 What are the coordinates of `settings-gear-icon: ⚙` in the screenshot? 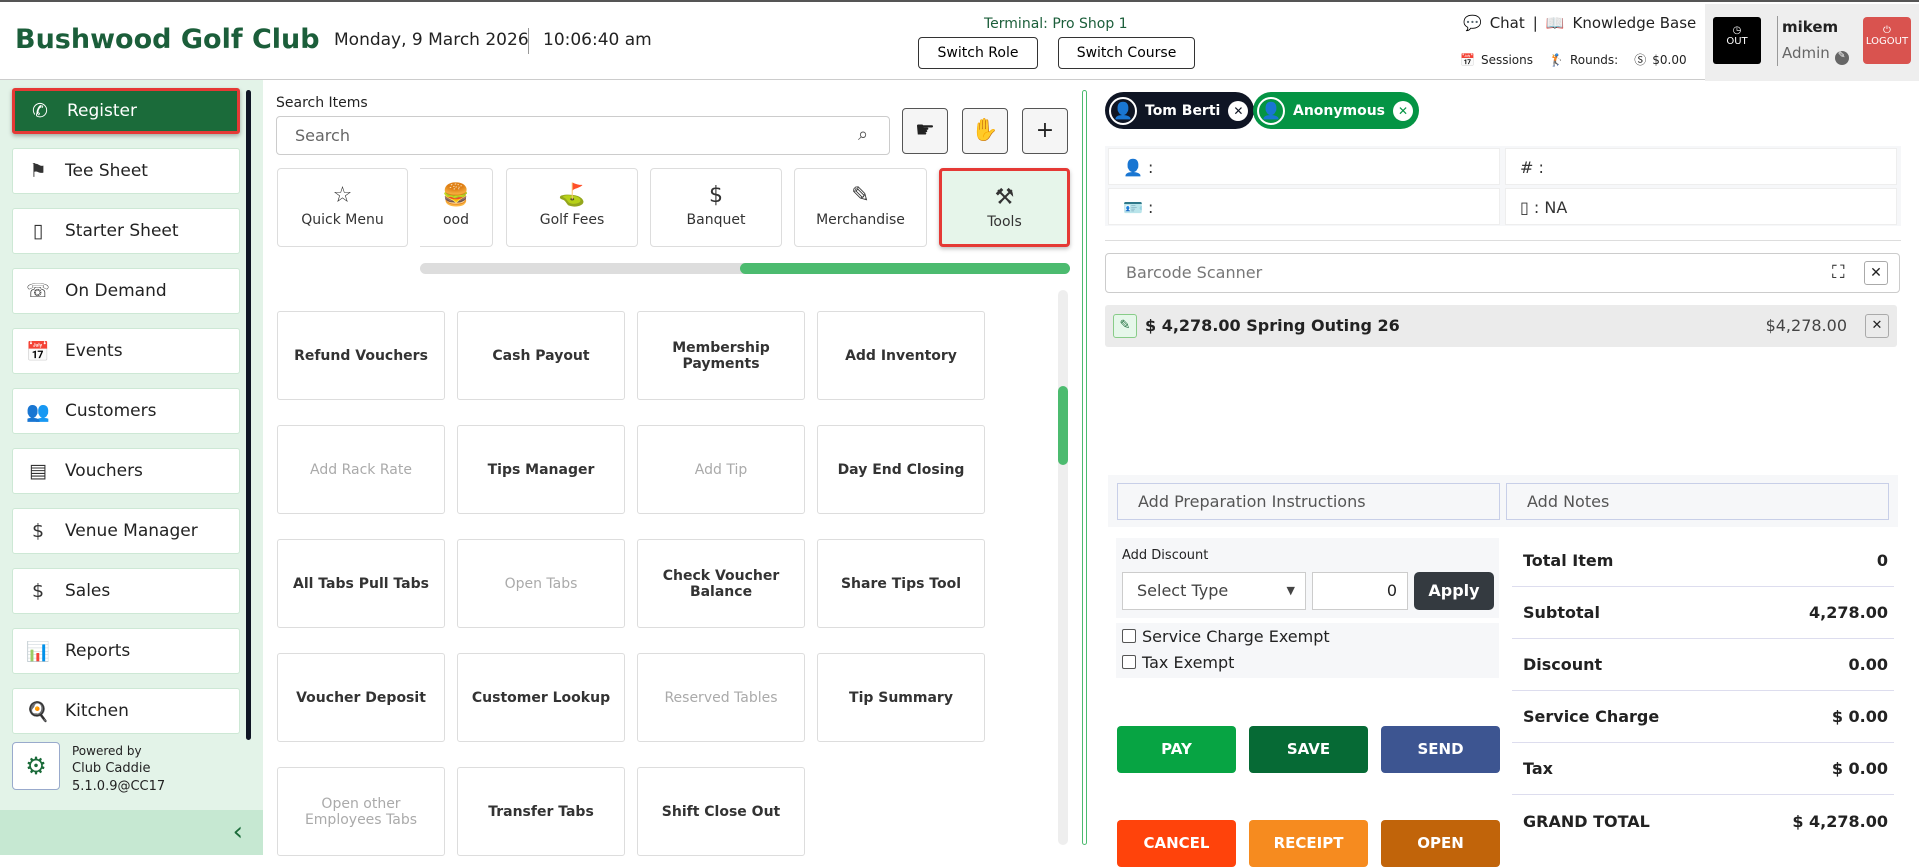 It's located at (36, 766).